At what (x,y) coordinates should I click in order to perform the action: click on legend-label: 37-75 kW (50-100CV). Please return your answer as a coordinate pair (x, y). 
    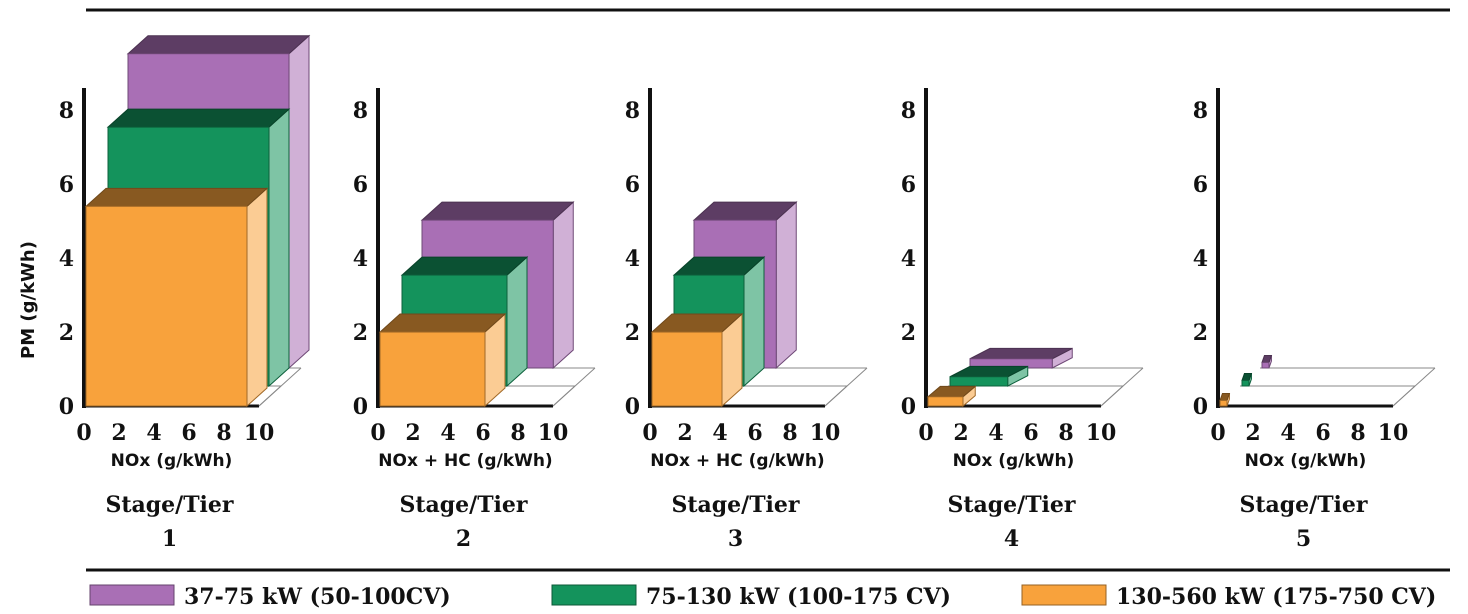
    Looking at the image, I should click on (317, 597).